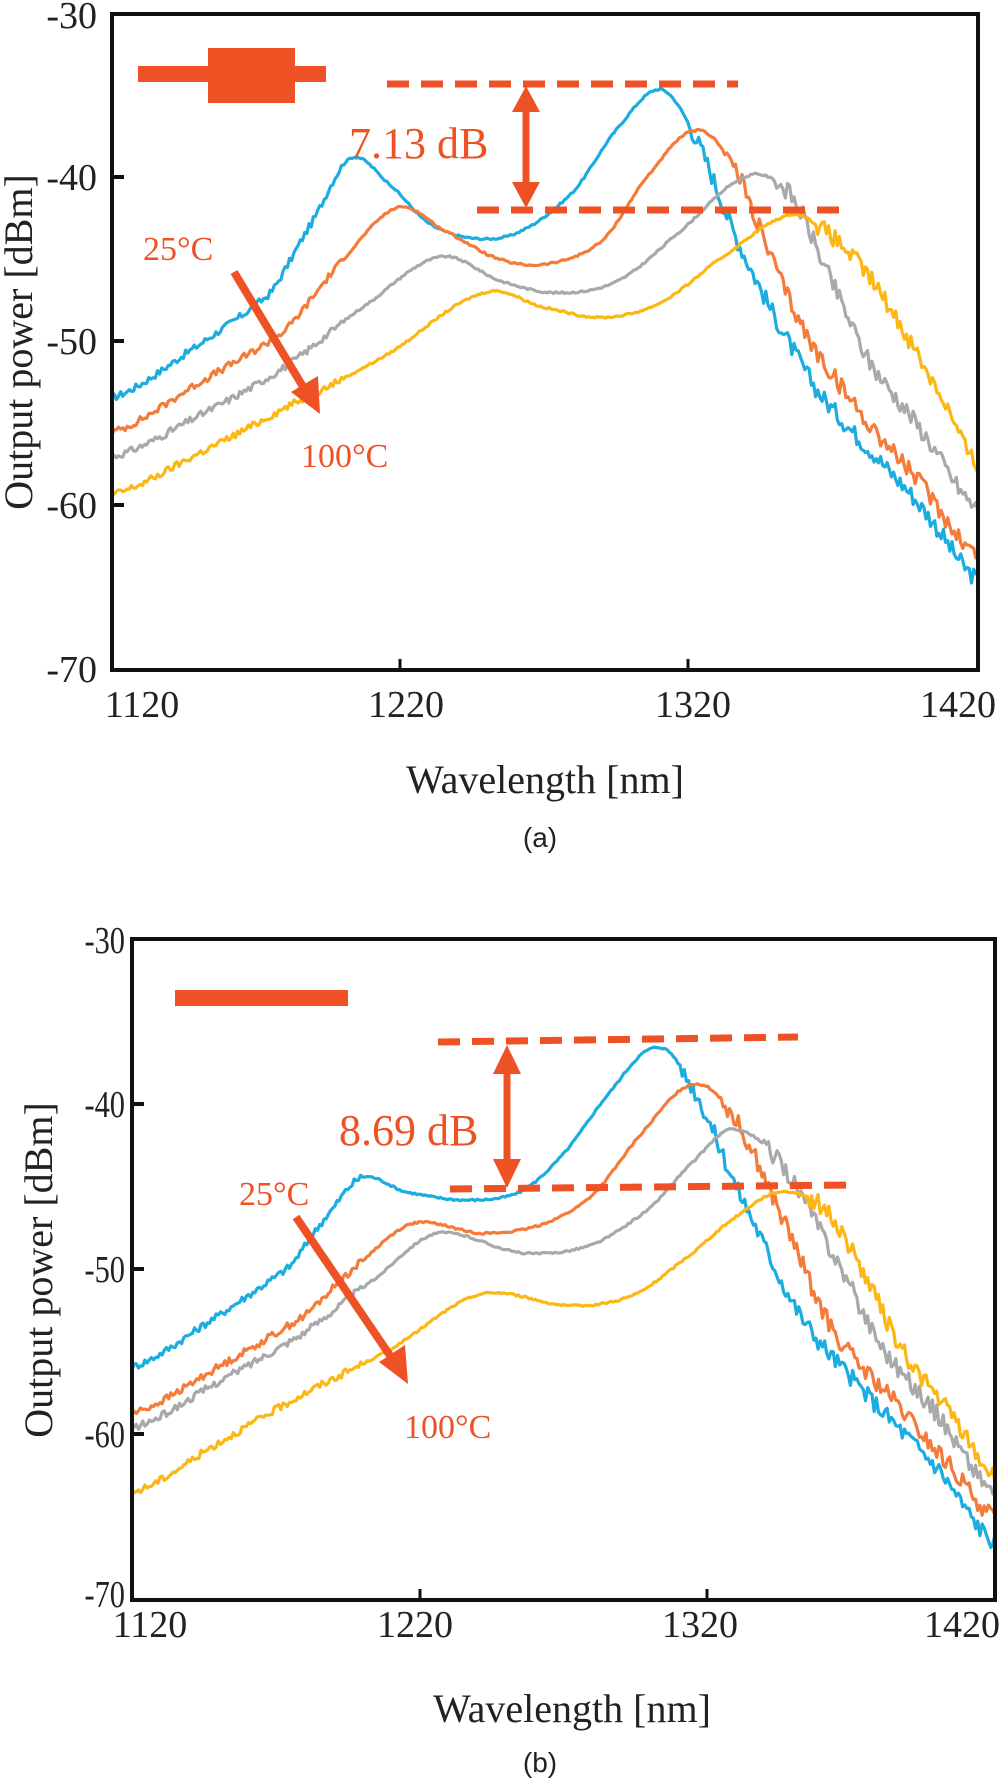 The height and width of the screenshot is (1781, 1000). I want to click on lower-dashed-line, so click(652, 1187).